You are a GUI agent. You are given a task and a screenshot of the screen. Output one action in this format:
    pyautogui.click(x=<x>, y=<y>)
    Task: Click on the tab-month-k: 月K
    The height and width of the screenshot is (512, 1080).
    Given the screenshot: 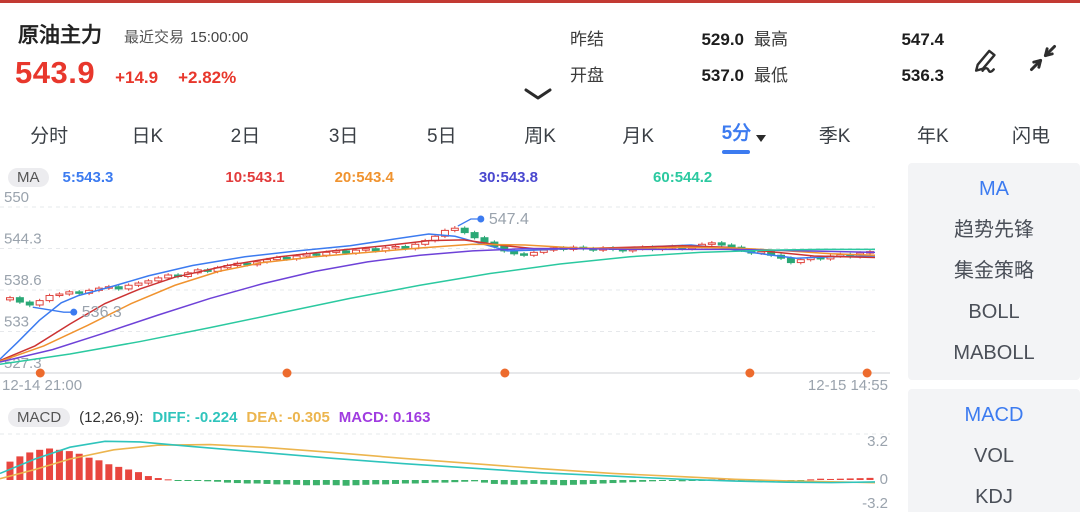 What is the action you would take?
    pyautogui.click(x=638, y=136)
    